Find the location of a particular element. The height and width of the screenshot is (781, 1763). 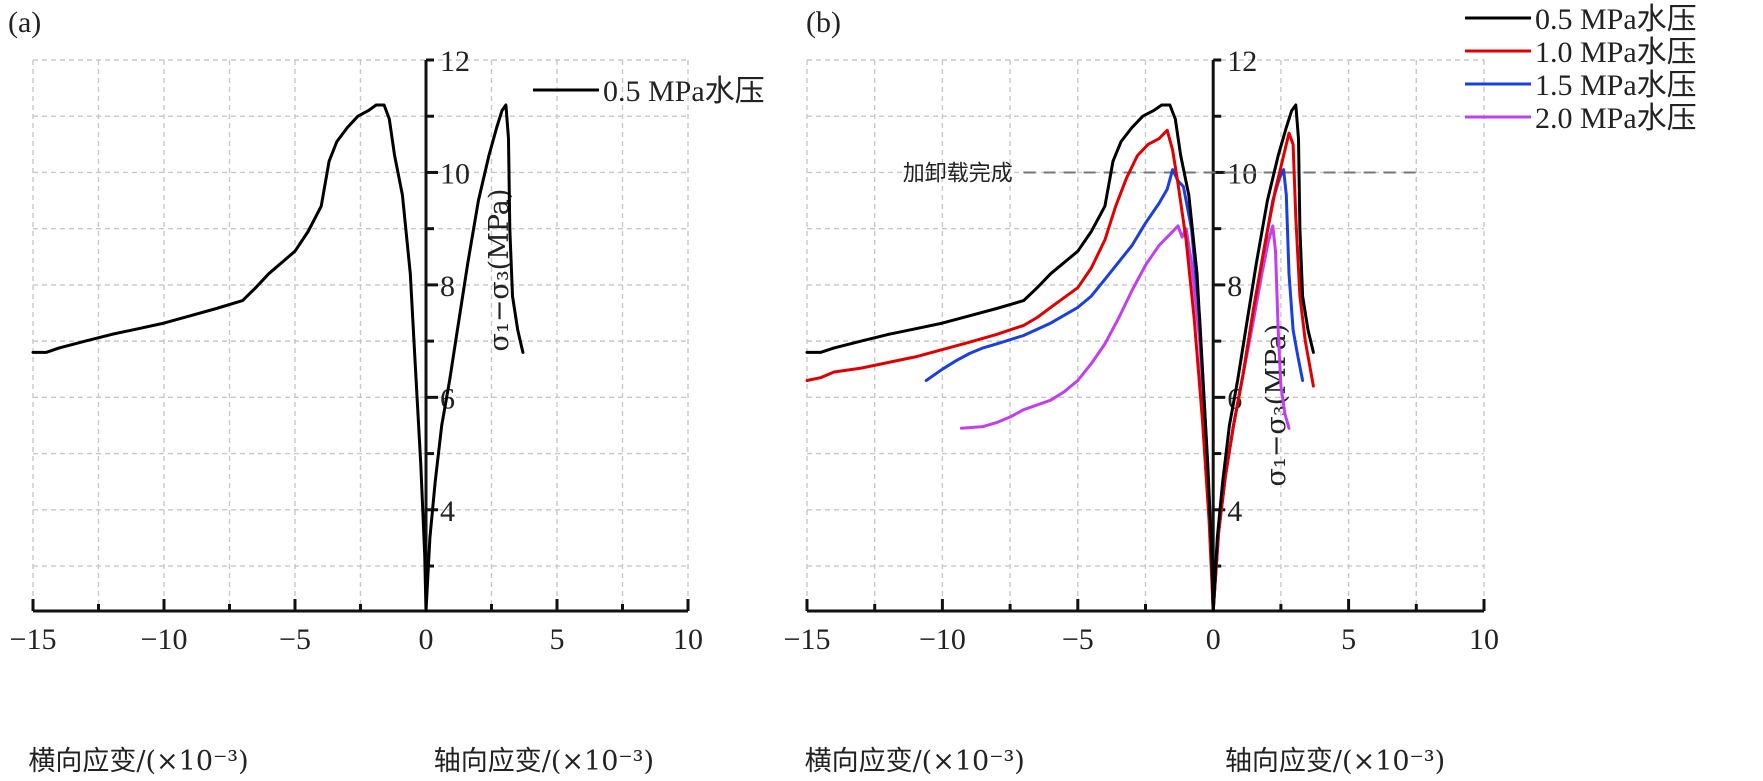

panel-label: (a) is located at coordinates (24, 22).